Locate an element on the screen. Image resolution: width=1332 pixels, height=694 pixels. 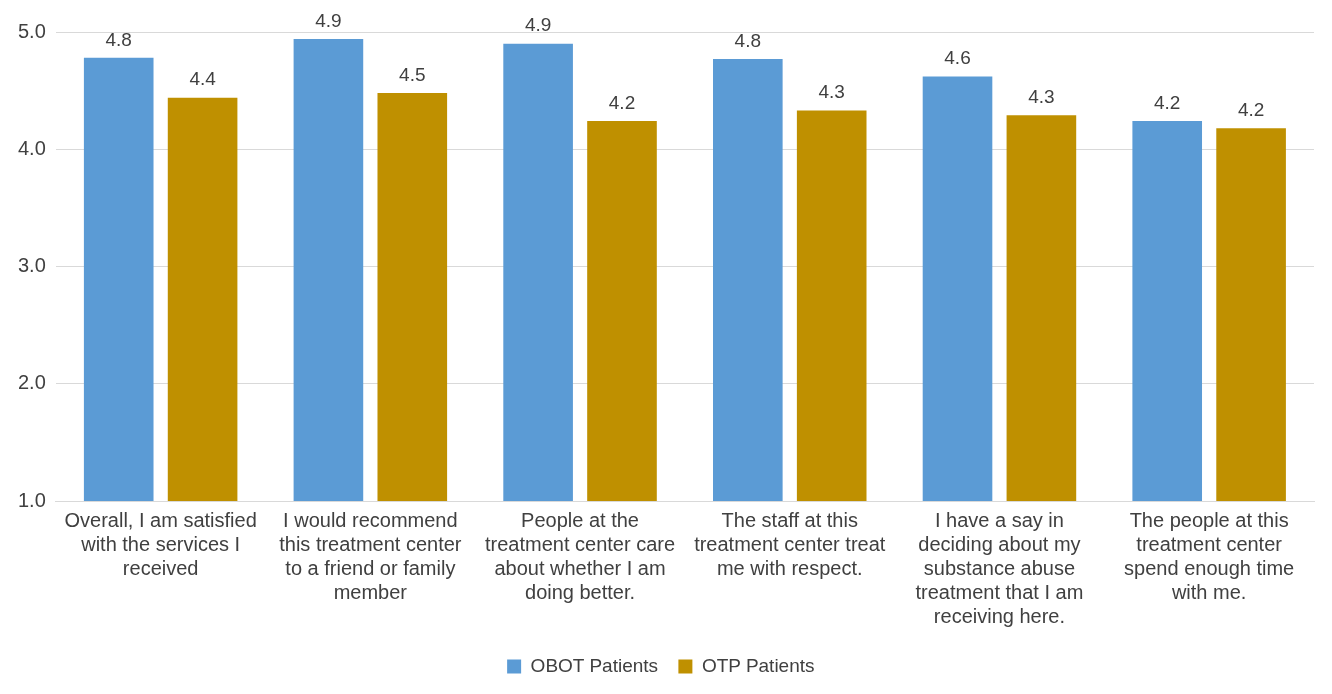
y-tick-label: 4.0 is located at coordinates (31, 147).